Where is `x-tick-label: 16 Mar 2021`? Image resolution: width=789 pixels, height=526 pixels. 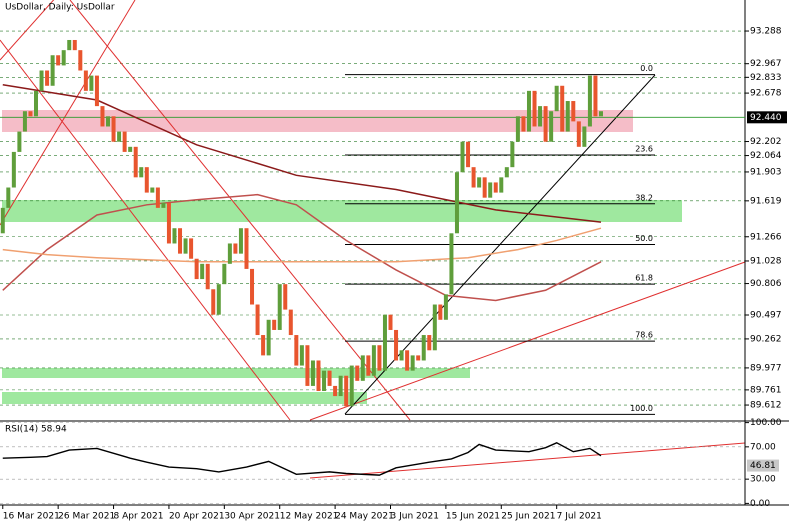 x-tick-label: 16 Mar 2021 is located at coordinates (31, 517).